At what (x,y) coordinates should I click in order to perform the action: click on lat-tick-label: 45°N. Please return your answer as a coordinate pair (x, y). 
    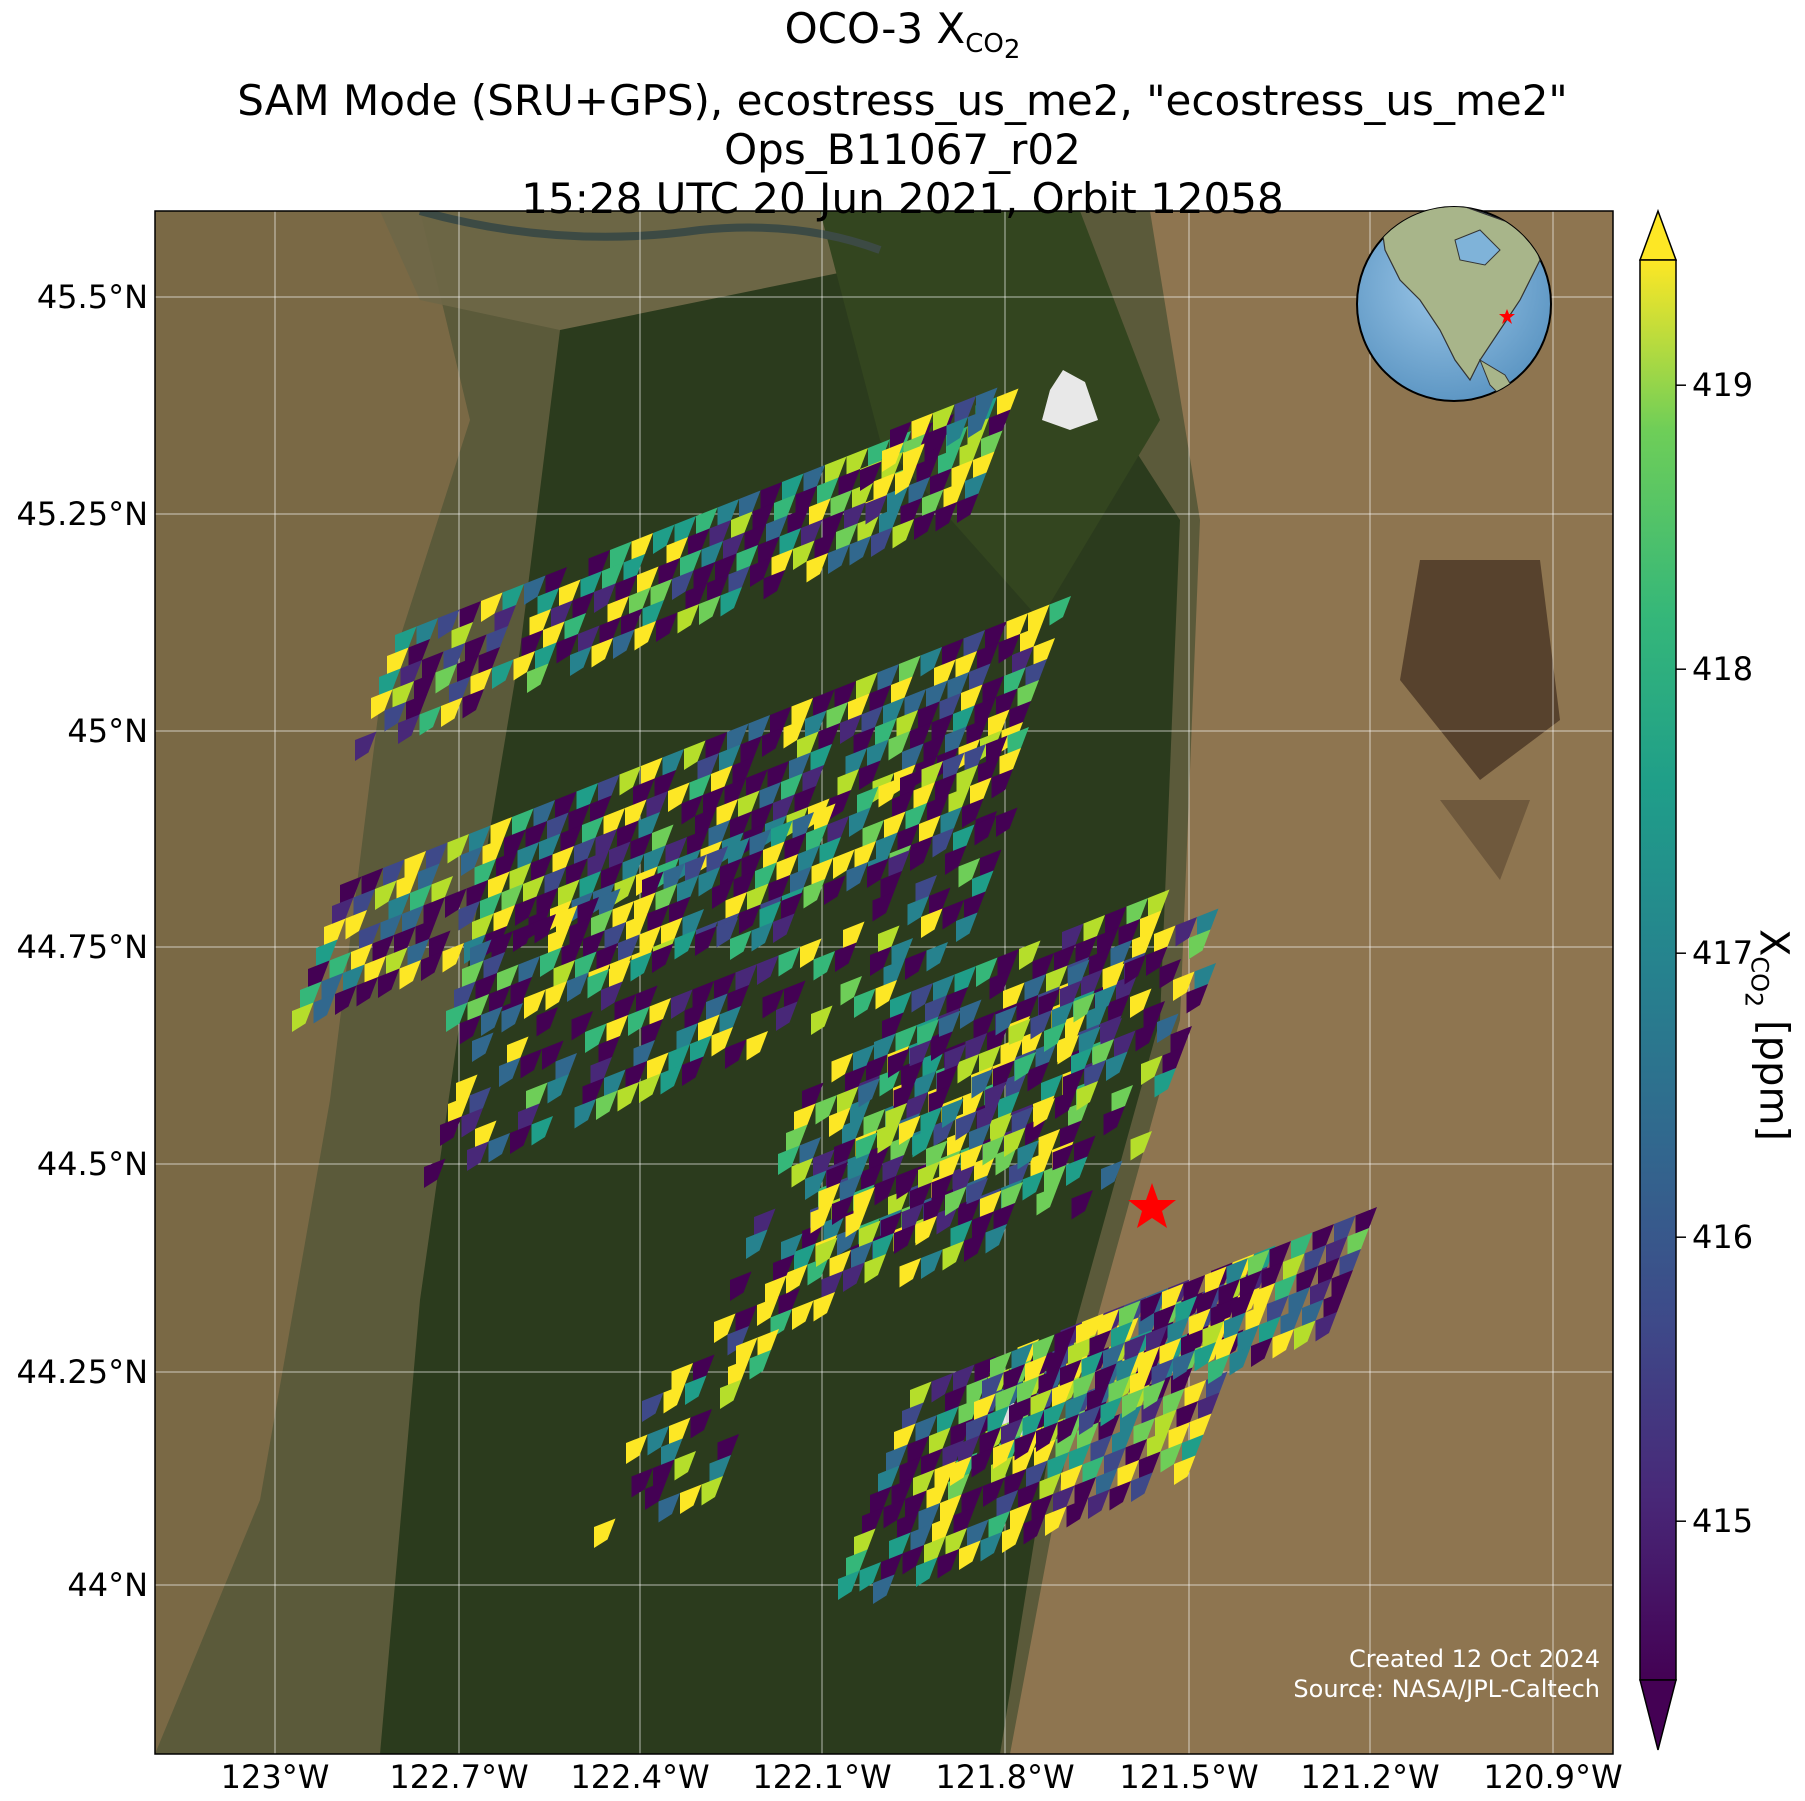
    Looking at the image, I should click on (107, 731).